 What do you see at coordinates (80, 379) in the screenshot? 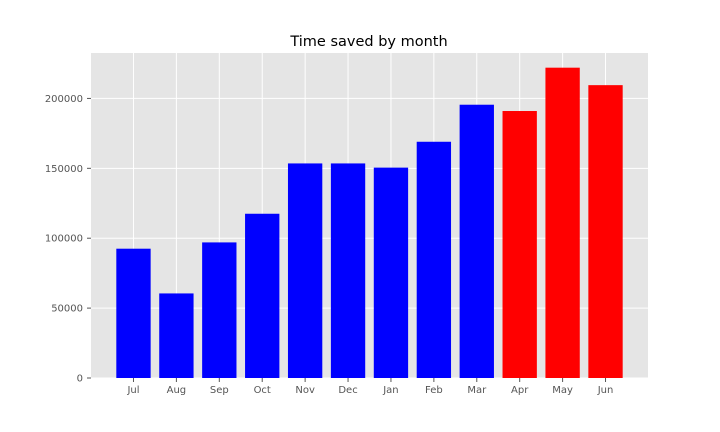
I see `y-tick-label: 0` at bounding box center [80, 379].